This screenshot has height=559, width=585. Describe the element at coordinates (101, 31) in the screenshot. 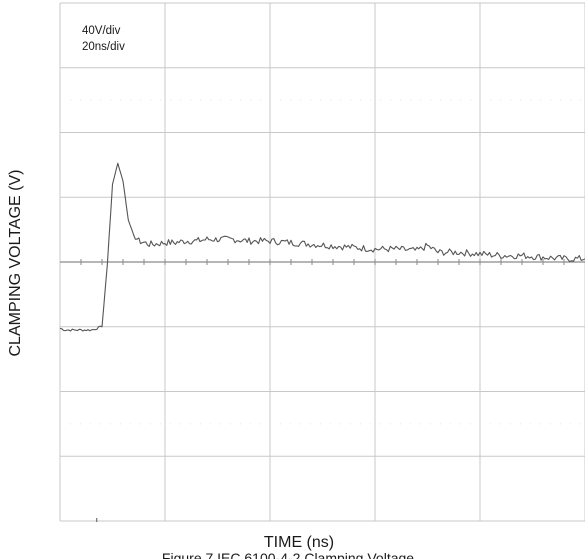

I see `vertical-scale-label: 40V/div` at that location.